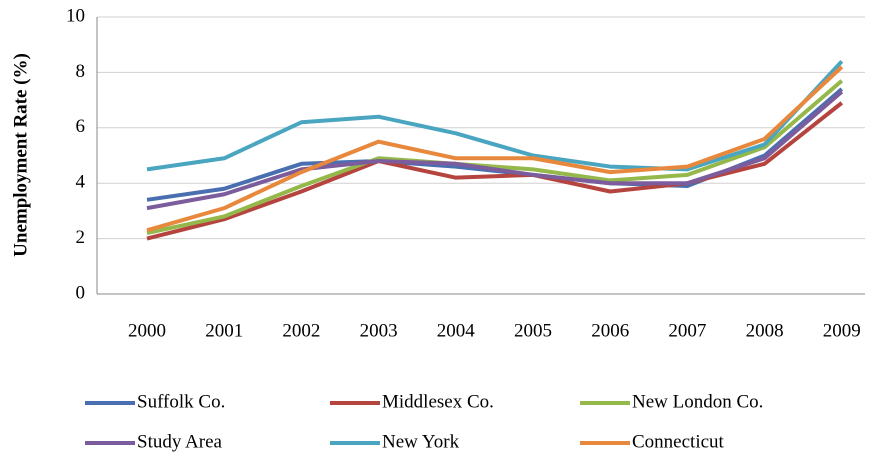  I want to click on y-tick-label: 6, so click(81, 126).